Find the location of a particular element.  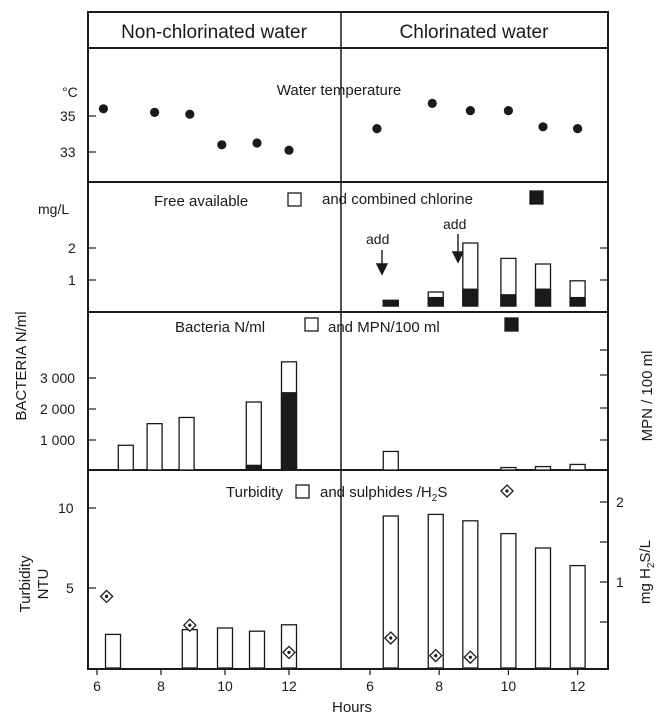

sulphide-y-axis-label: mg H2S/L is located at coordinates (647, 572).